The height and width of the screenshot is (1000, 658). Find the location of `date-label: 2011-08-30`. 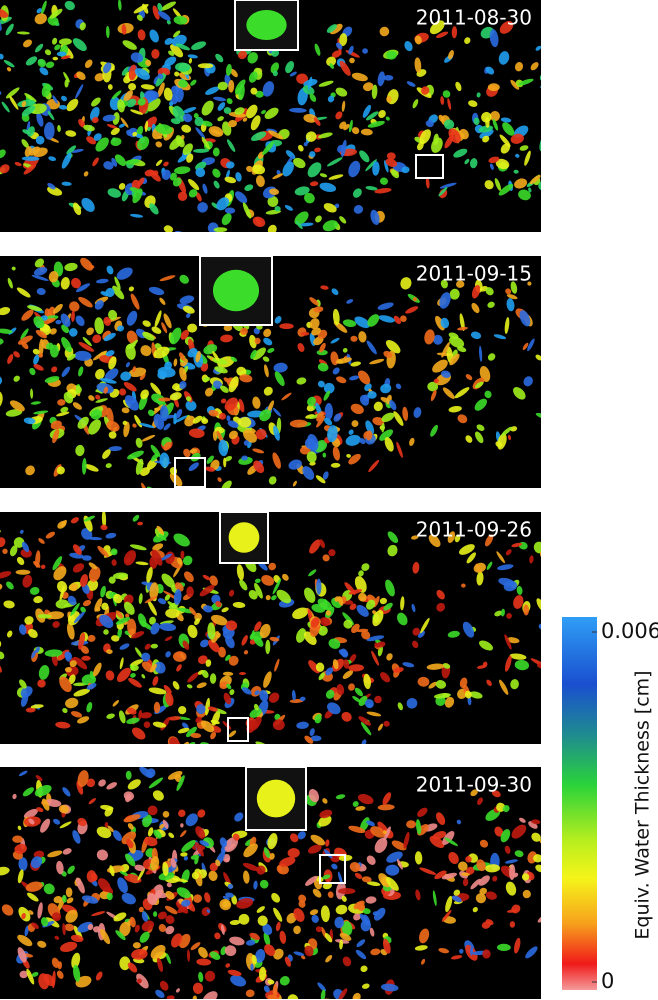

date-label: 2011-08-30 is located at coordinates (474, 18).